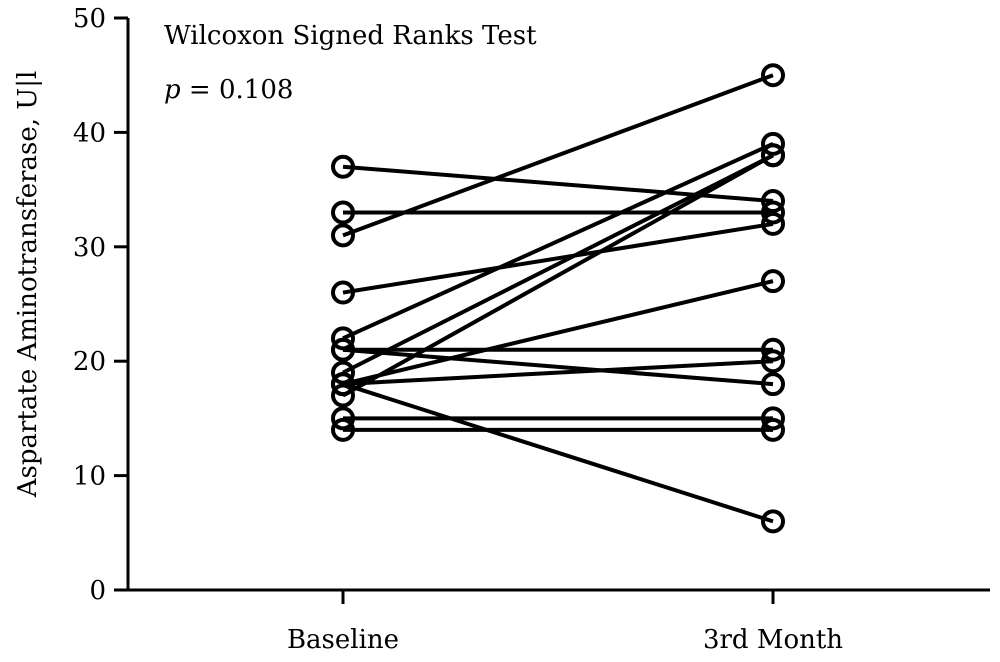 Image resolution: width=1000 pixels, height=662 pixels. What do you see at coordinates (89, 19) in the screenshot?
I see `y-tick-label-50: 50` at bounding box center [89, 19].